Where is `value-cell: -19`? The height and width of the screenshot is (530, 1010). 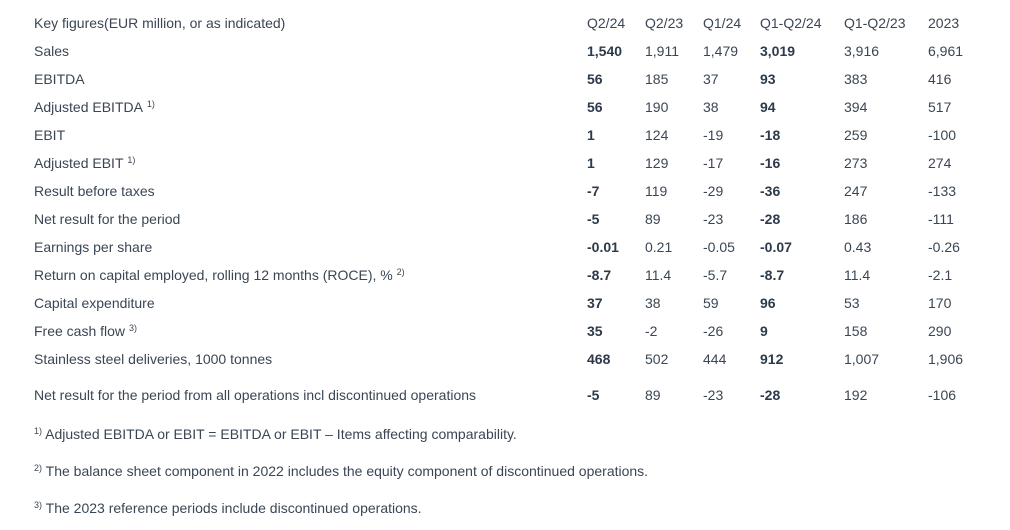 value-cell: -19 is located at coordinates (713, 135).